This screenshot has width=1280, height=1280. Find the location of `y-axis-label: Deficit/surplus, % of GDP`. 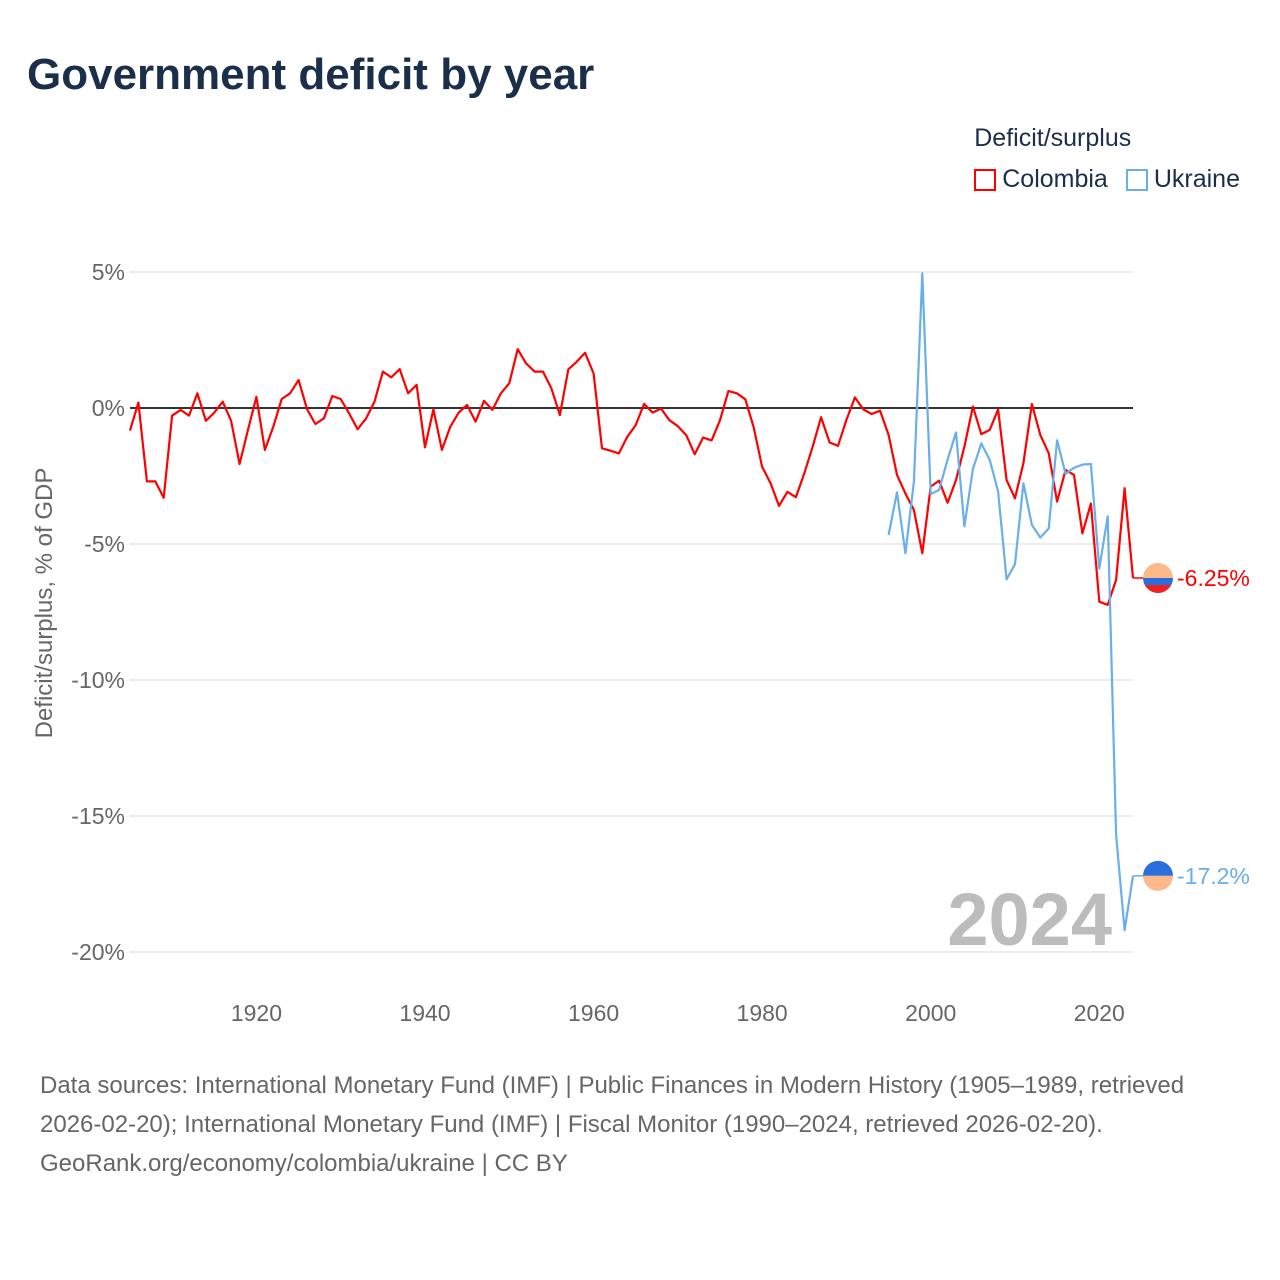

y-axis-label: Deficit/surplus, % of GDP is located at coordinates (44, 603).